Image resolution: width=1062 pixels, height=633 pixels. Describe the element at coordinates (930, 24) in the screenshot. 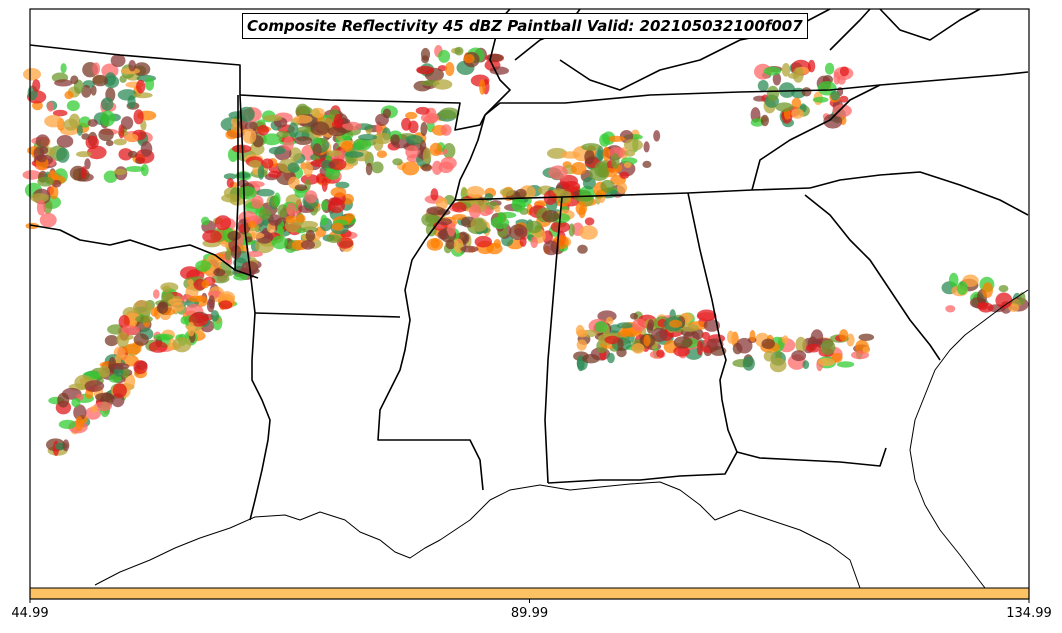

I see `wv-border` at that location.